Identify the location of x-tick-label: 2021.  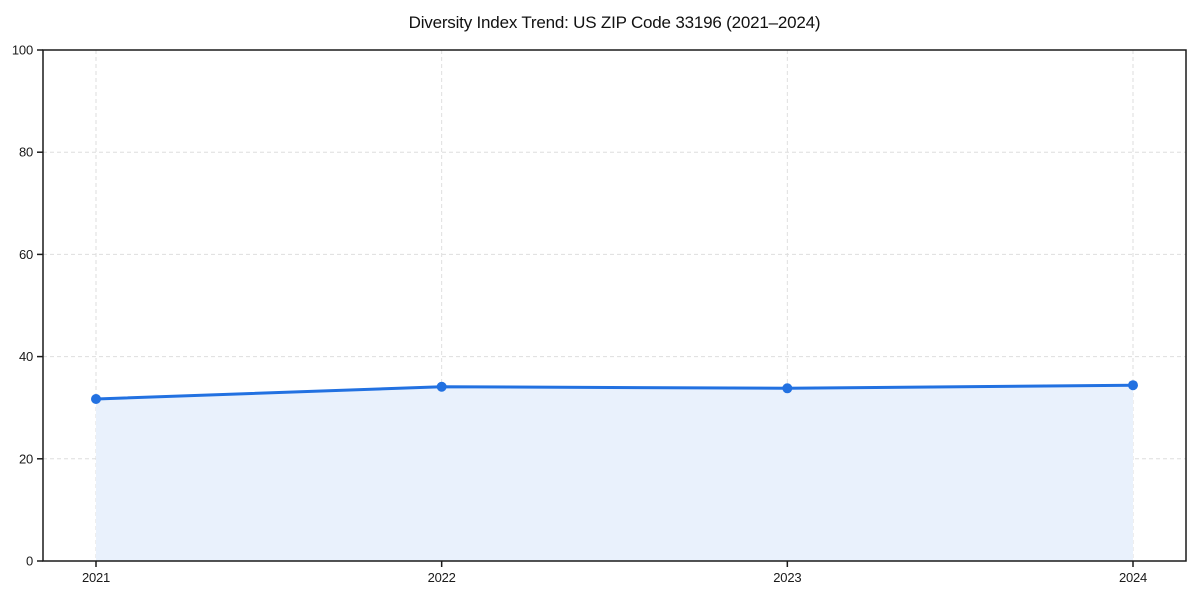
(96, 577).